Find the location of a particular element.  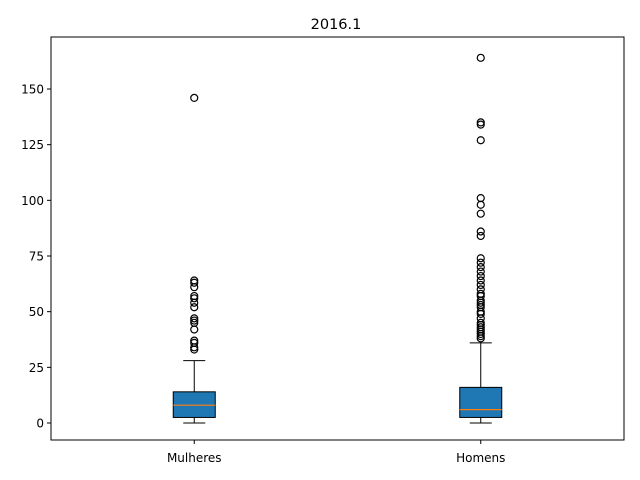

chart-title: 2016.1 is located at coordinates (336, 25).